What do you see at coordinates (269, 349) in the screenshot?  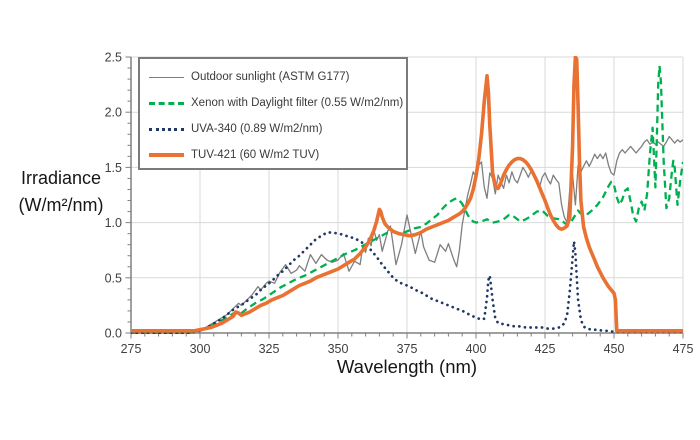 I see `x-tick-label: 325` at bounding box center [269, 349].